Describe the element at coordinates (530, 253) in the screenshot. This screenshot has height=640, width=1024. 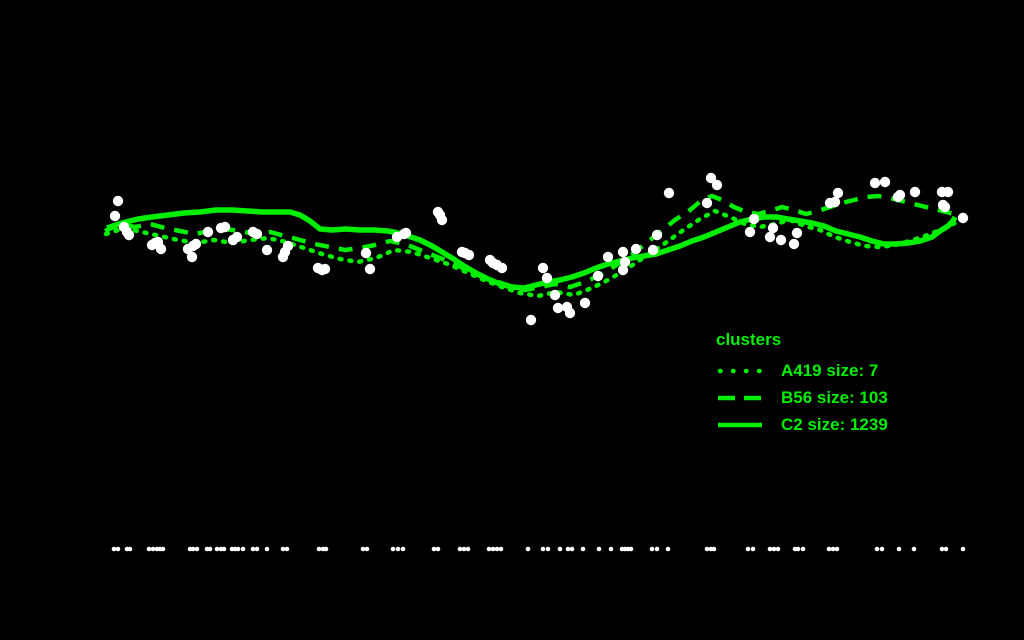
I see `cluster-line-a419` at that location.